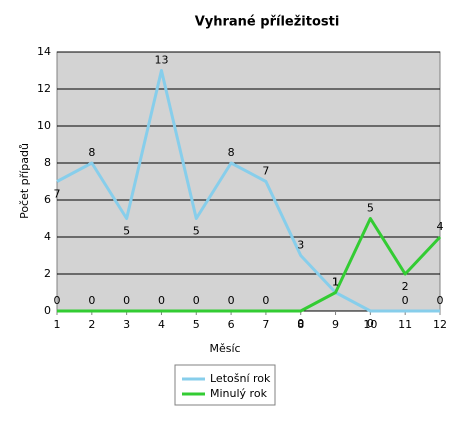 Image resolution: width=449 pixels, height=421 pixels. What do you see at coordinates (47, 236) in the screenshot?
I see `y-tick-label: 4` at bounding box center [47, 236].